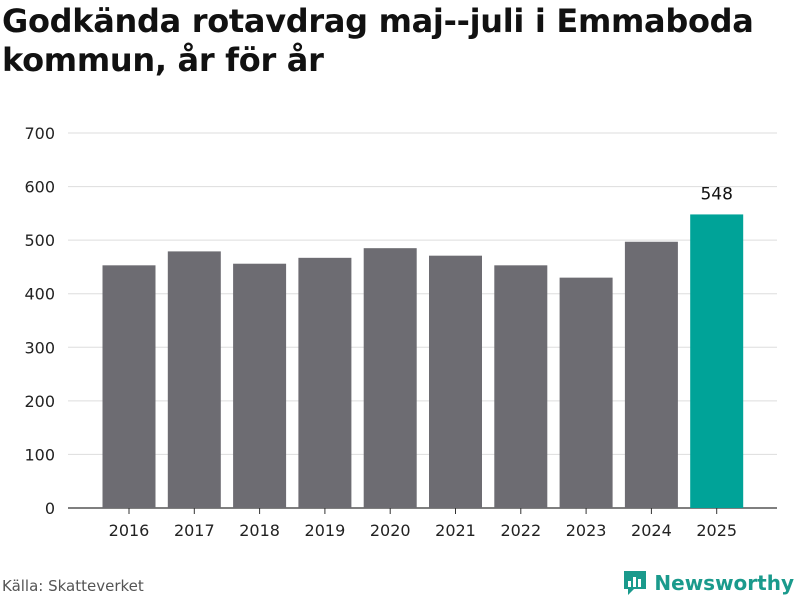  What do you see at coordinates (521, 386) in the screenshot?
I see `bar-2022` at bounding box center [521, 386].